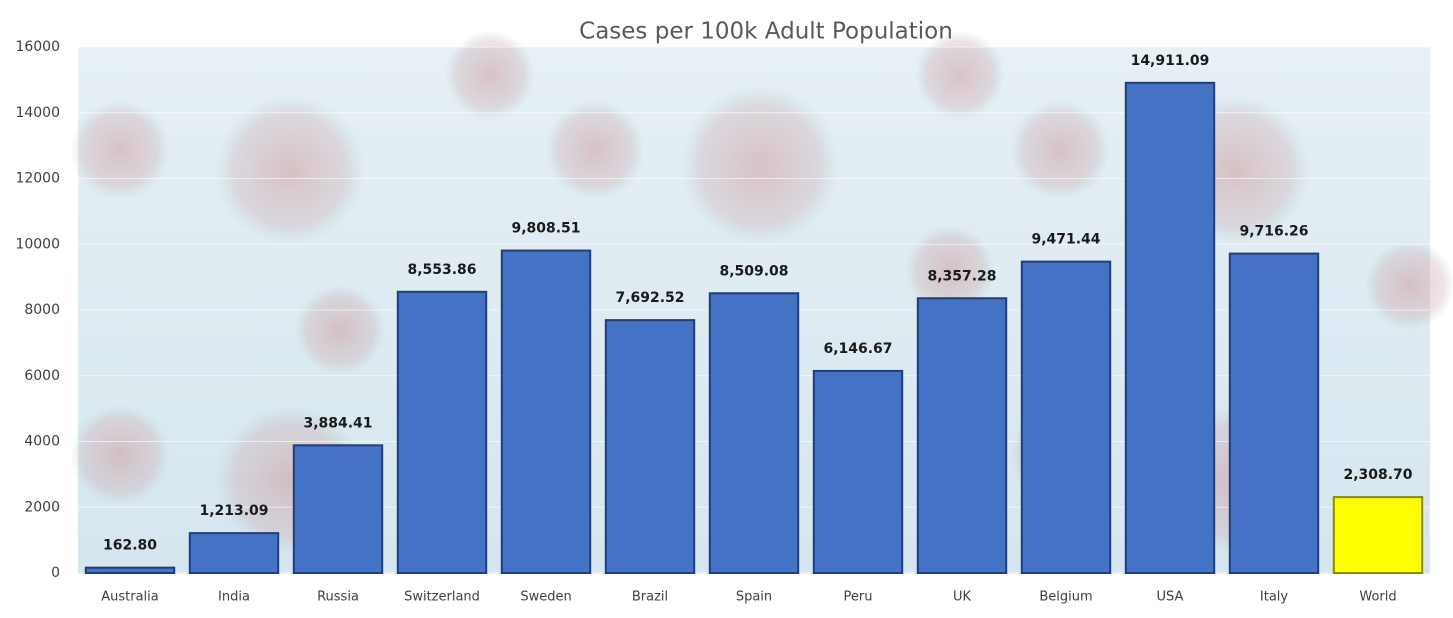 Image resolution: width=1453 pixels, height=618 pixels. I want to click on x-tick-label: Spain, so click(754, 597).